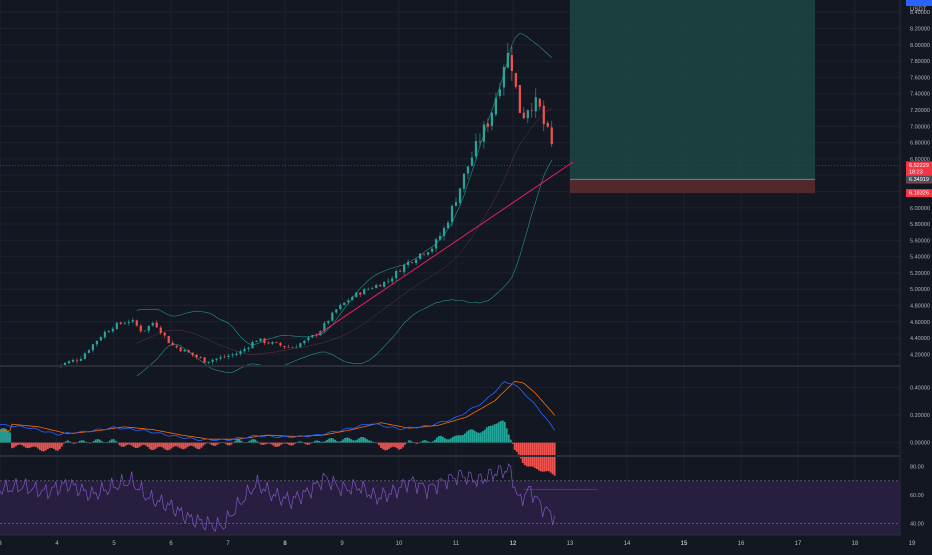 Image resolution: width=932 pixels, height=555 pixels. Describe the element at coordinates (920, 323) in the screenshot. I see `price-tick-label: 4.60000` at that location.